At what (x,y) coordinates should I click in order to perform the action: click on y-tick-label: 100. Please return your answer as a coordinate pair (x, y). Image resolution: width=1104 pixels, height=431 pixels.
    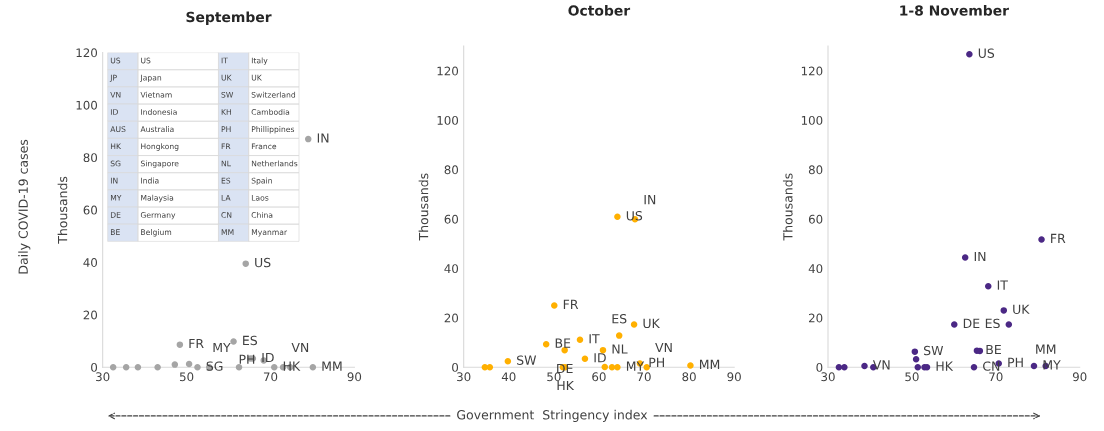
    Looking at the image, I should click on (87, 105).